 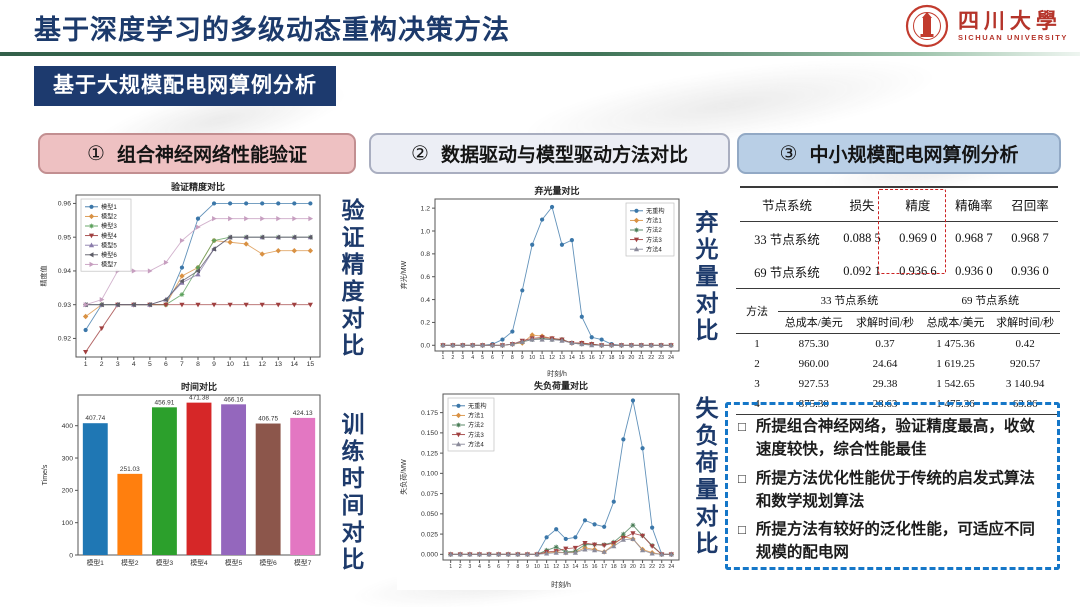 I want to click on table-cell: 0.088 5, so click(x=862, y=238).